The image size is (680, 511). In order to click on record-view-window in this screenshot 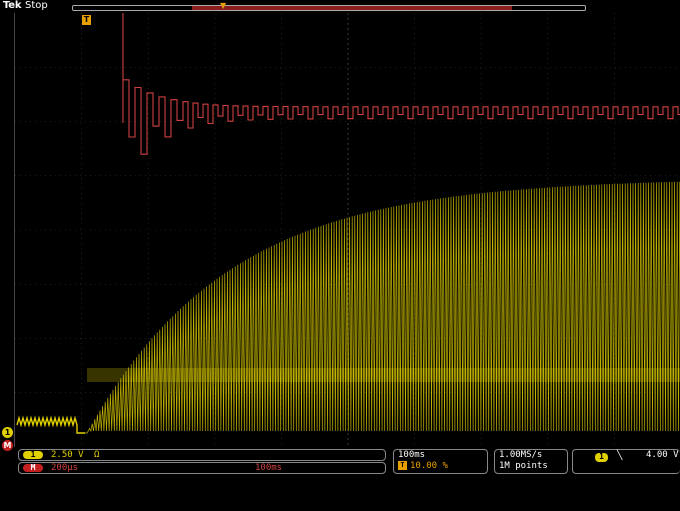, I will do `click(352, 8)`.